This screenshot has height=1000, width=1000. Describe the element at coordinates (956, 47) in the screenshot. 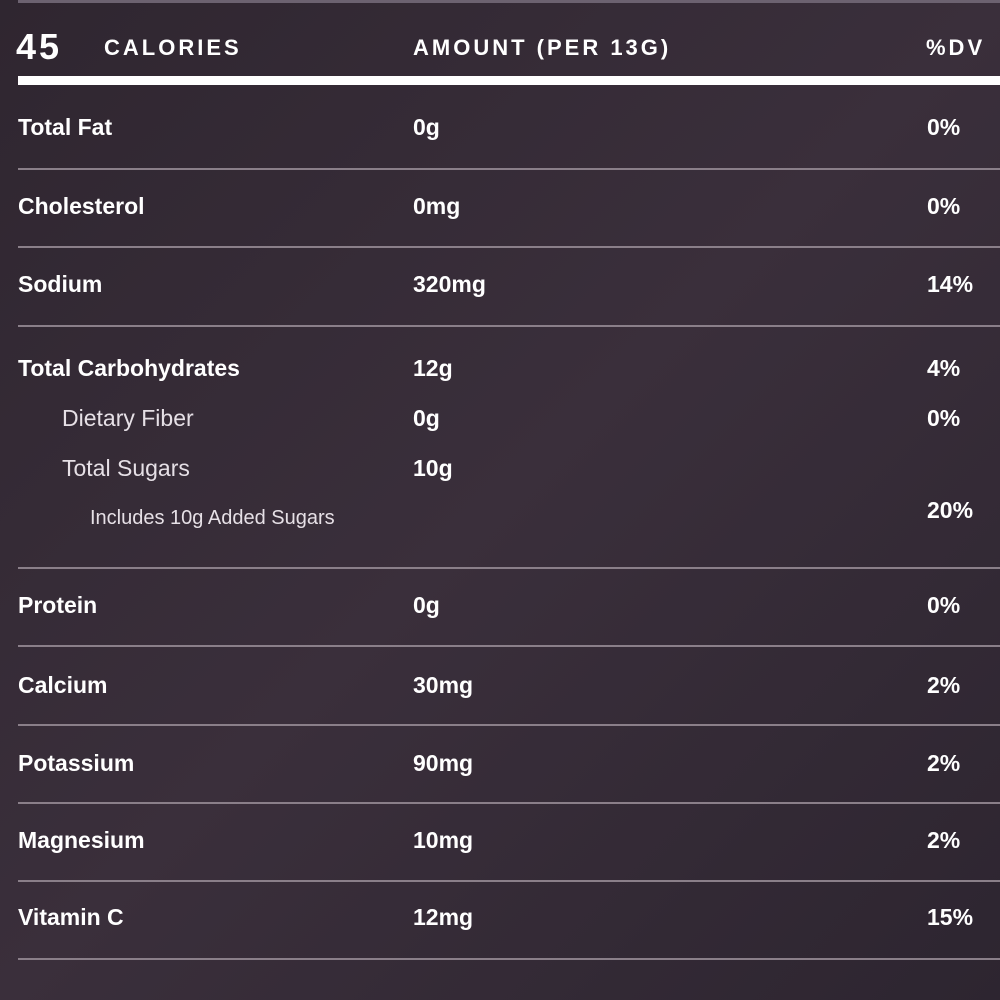

I see `dv-header: %DV` at that location.